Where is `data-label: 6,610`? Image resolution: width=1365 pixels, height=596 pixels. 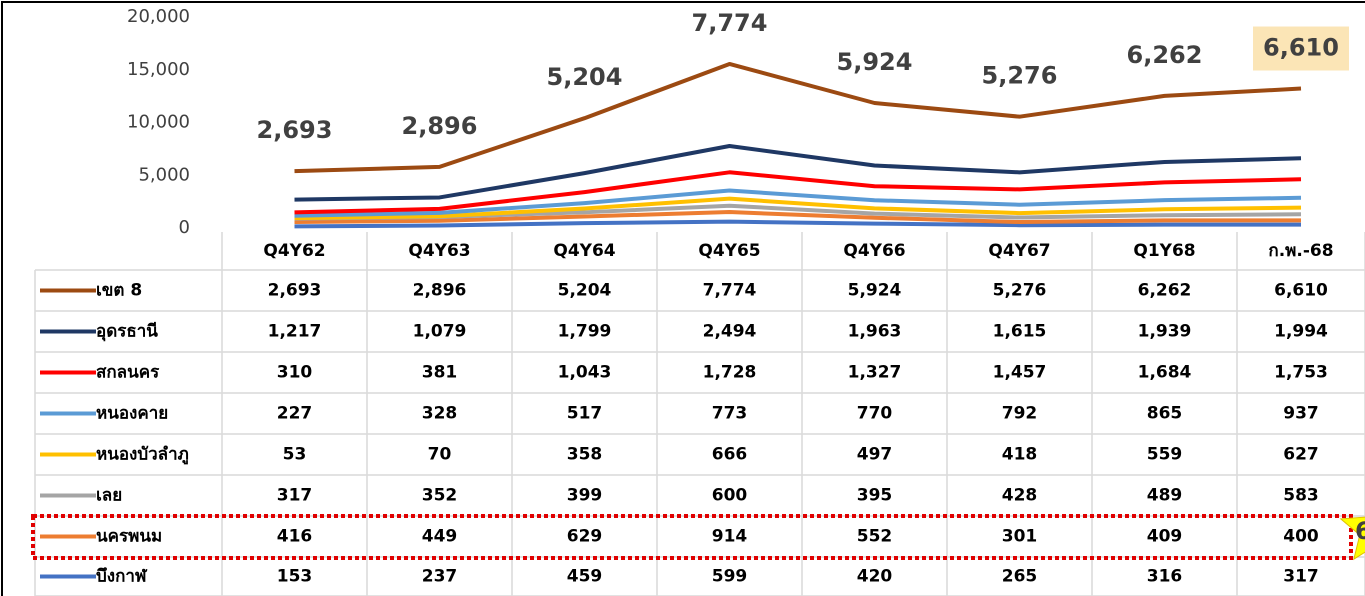 data-label: 6,610 is located at coordinates (1301, 48).